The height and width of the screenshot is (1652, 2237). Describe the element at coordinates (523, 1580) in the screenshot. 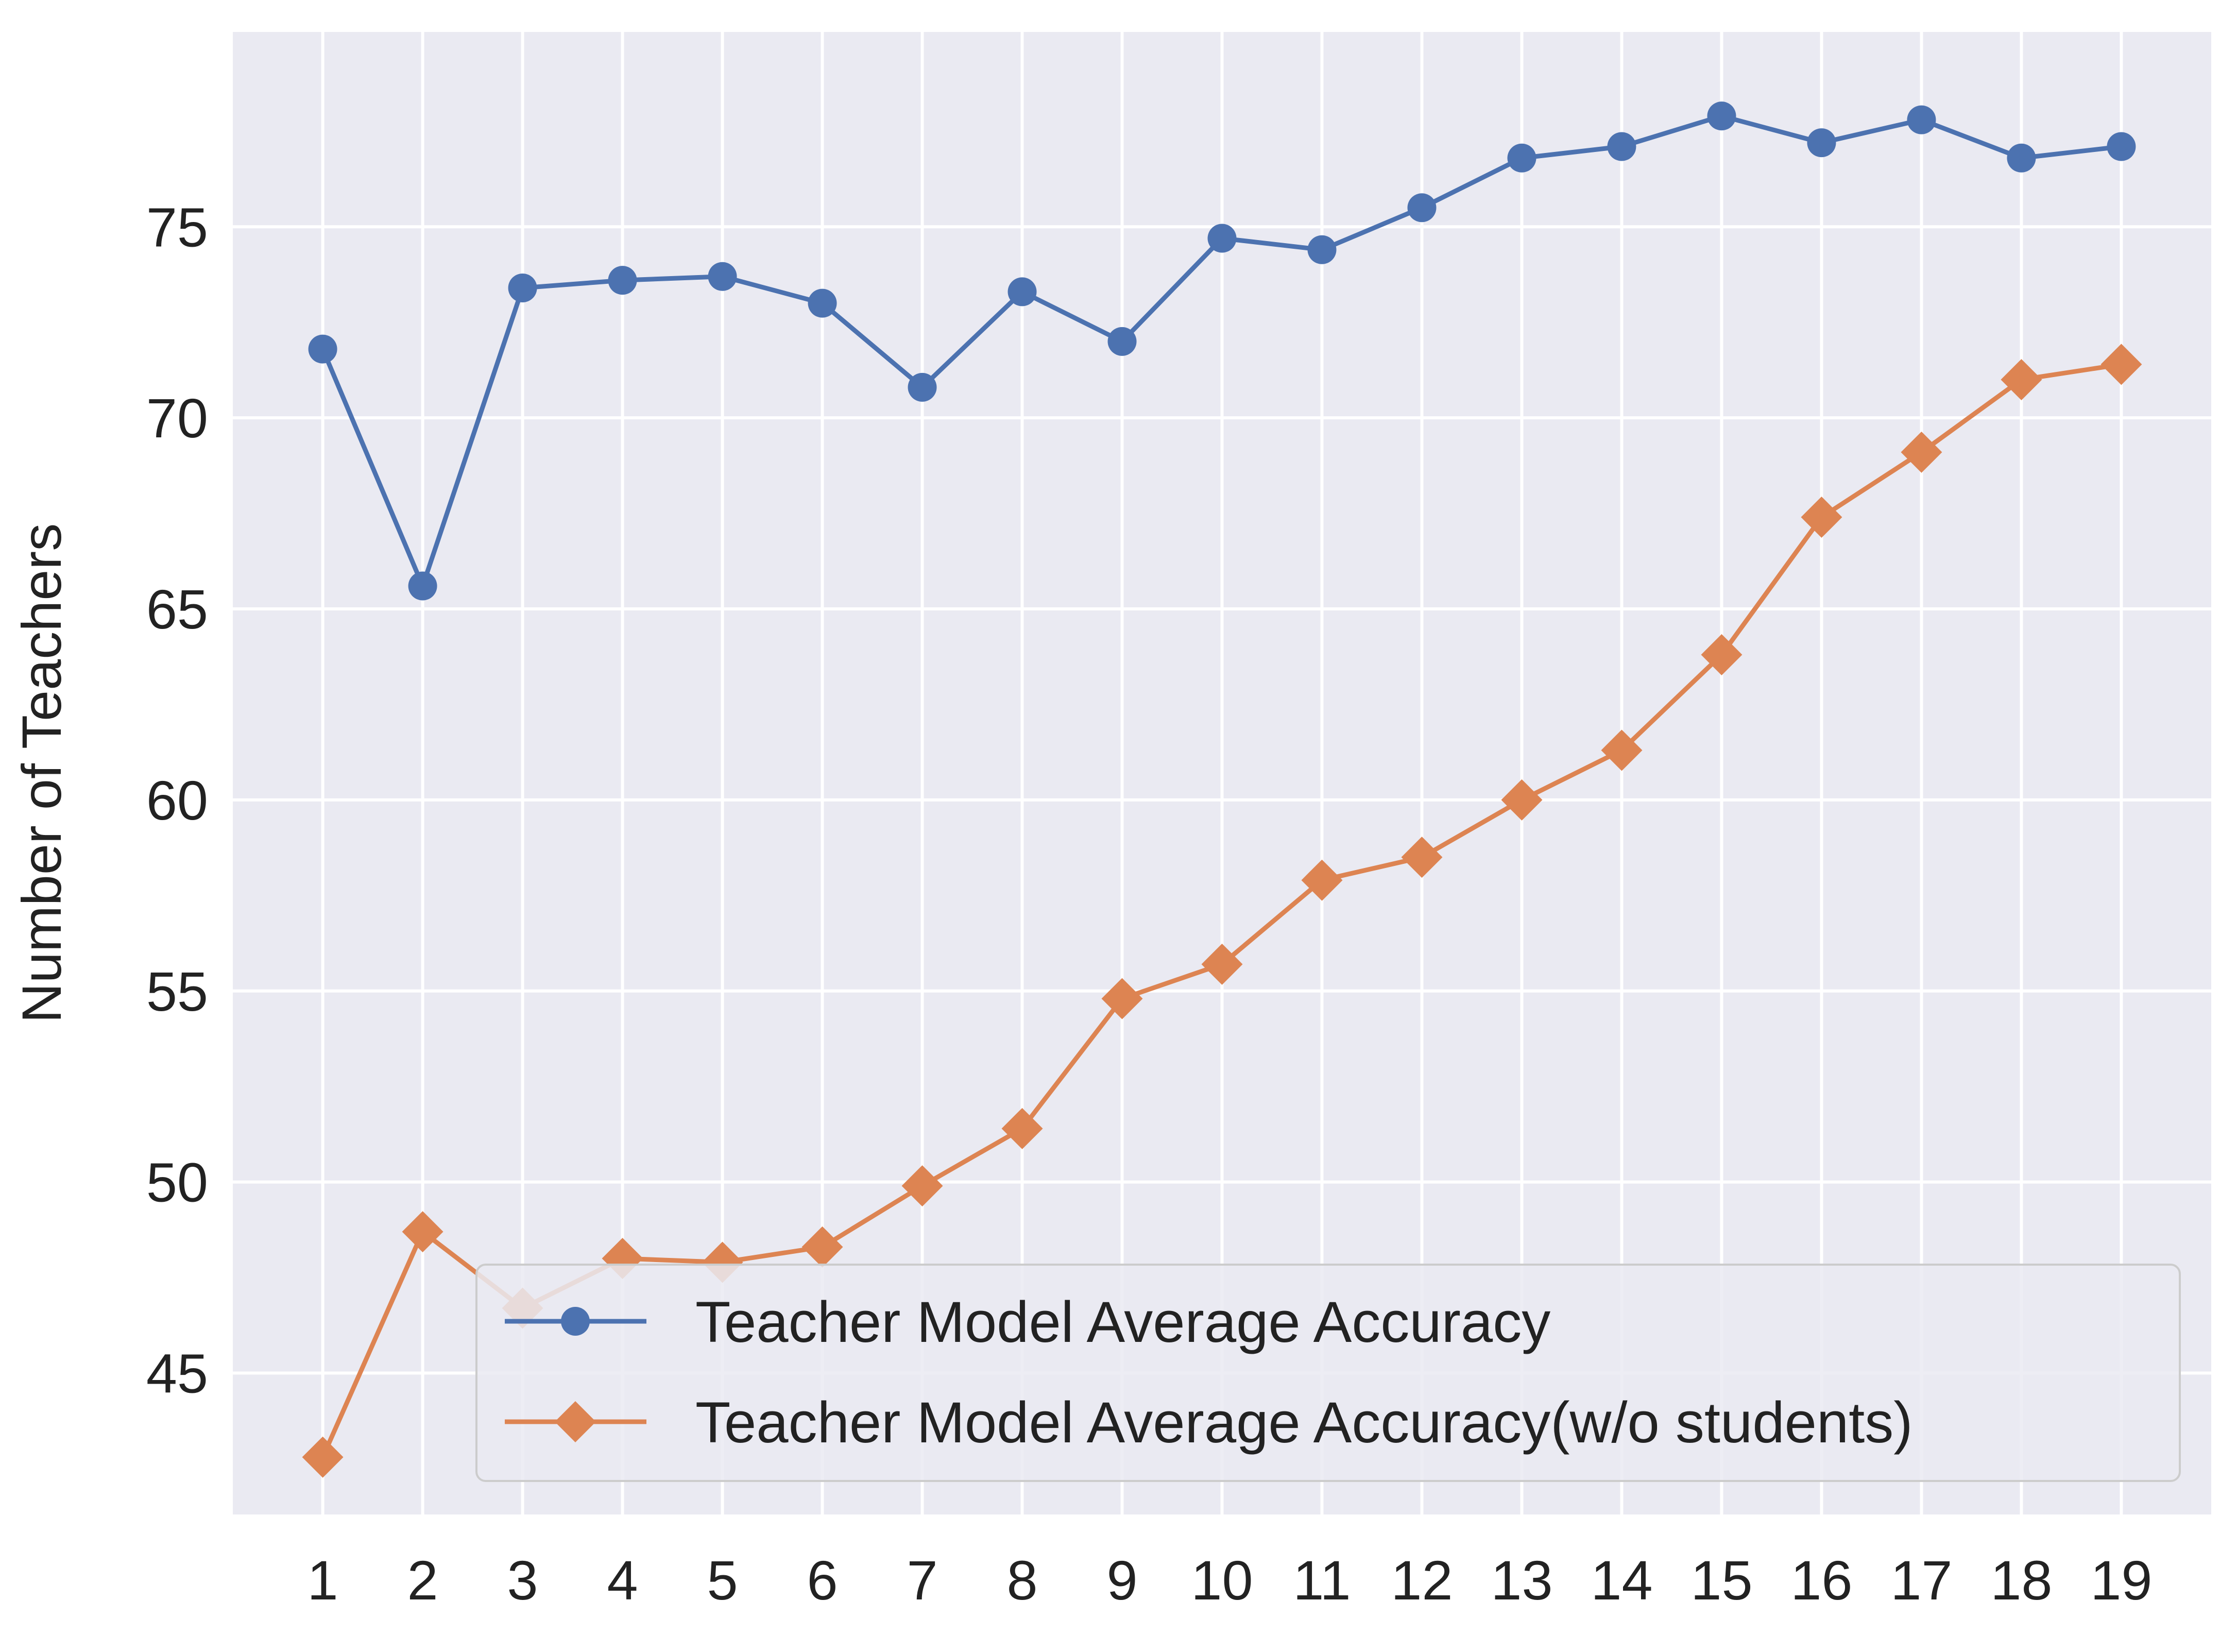

I see `x-tick-label: 3` at that location.